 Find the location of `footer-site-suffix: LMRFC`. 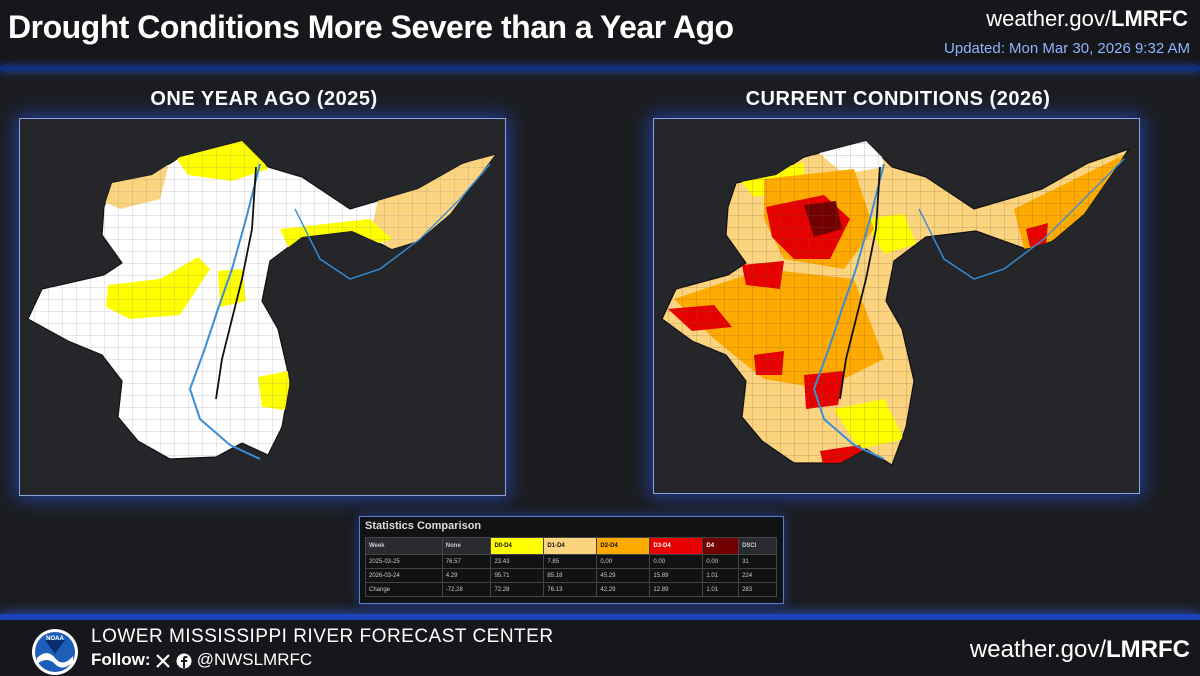

footer-site-suffix: LMRFC is located at coordinates (1148, 649).